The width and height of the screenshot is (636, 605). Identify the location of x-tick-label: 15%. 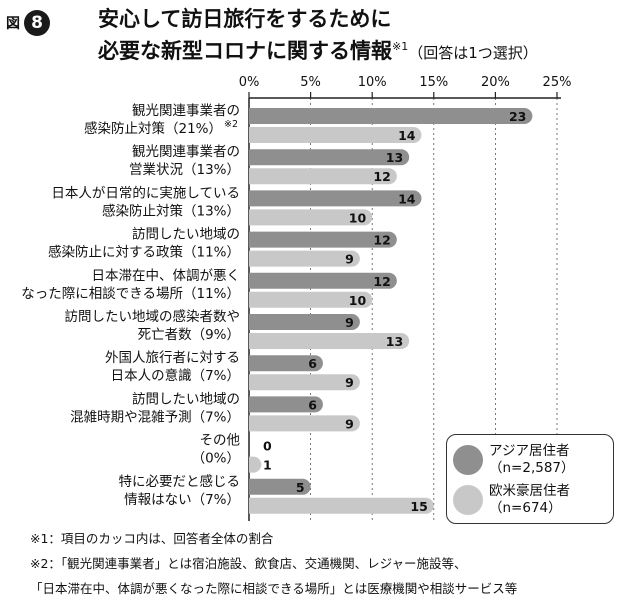
(433, 82).